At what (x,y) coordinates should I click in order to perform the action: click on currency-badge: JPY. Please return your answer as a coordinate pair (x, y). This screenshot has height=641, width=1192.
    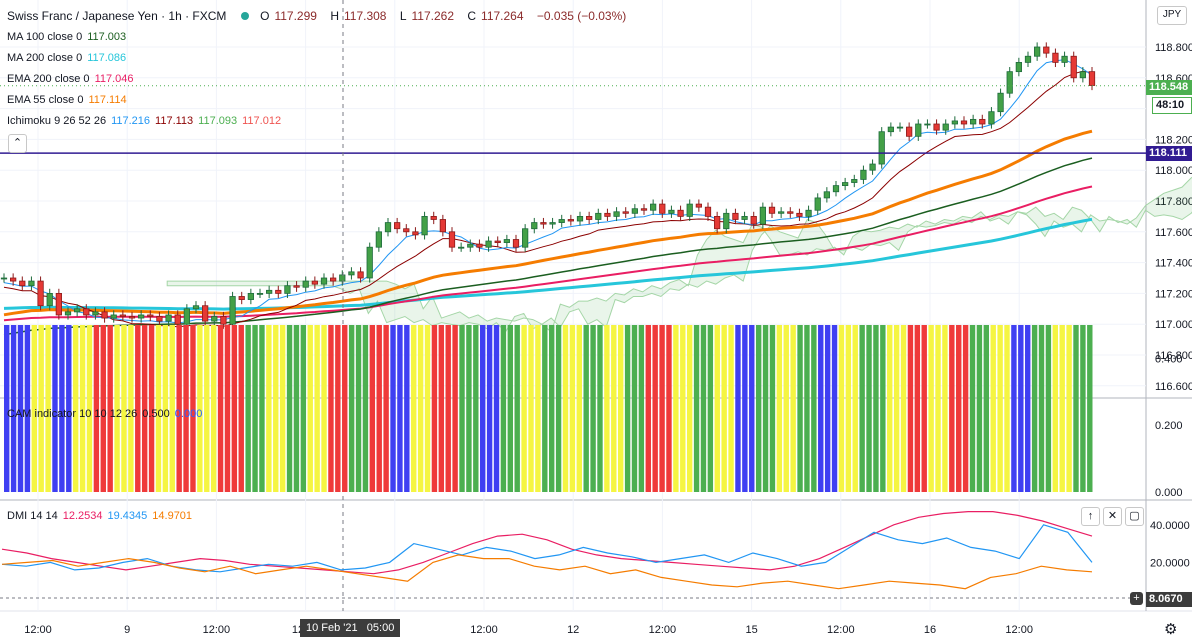
    Looking at the image, I should click on (1172, 15).